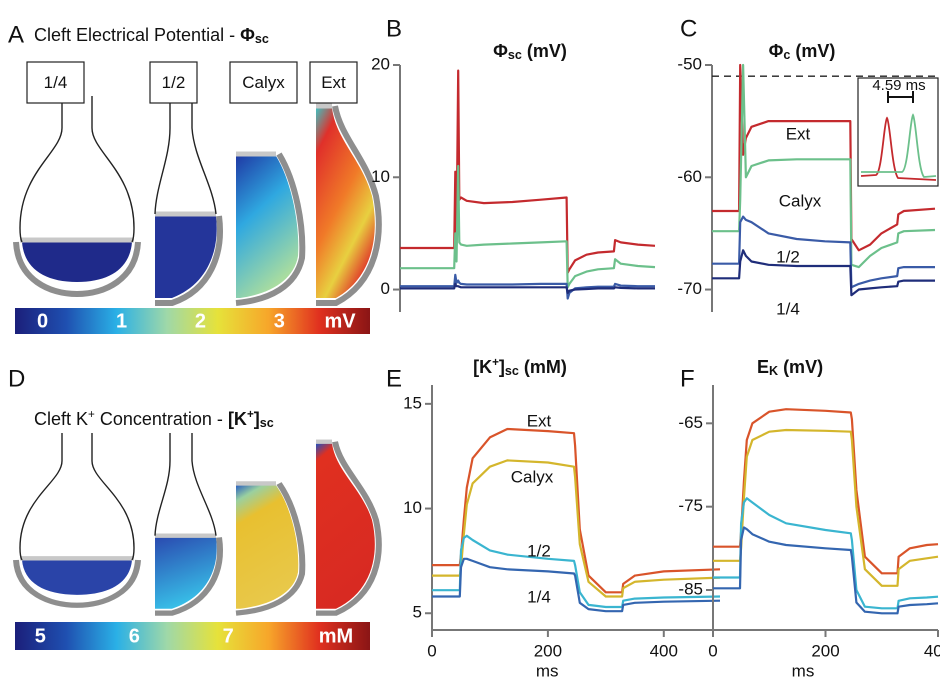 This screenshot has width=940, height=682. What do you see at coordinates (688, 28) in the screenshot?
I see `panel-letter: C` at bounding box center [688, 28].